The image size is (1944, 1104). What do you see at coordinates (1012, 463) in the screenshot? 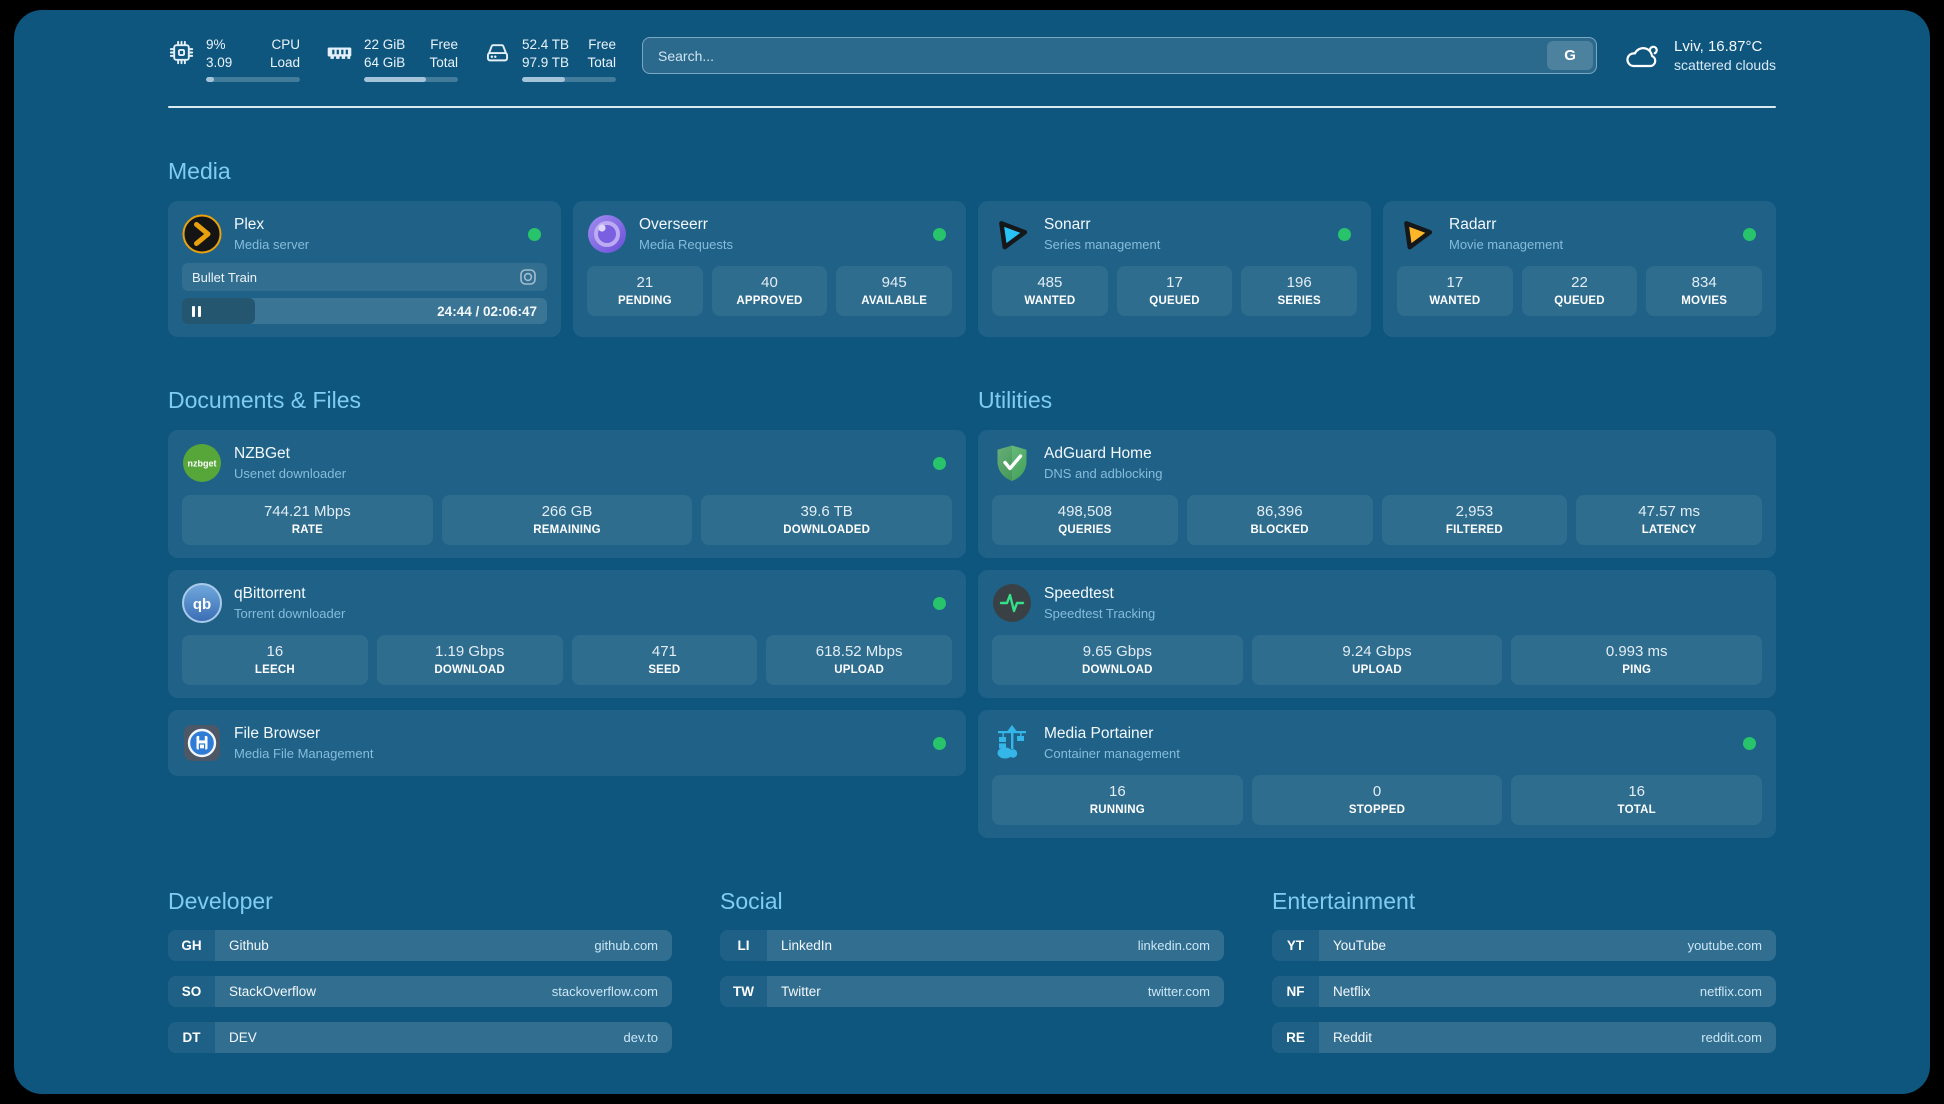
I see `adguard-icon` at bounding box center [1012, 463].